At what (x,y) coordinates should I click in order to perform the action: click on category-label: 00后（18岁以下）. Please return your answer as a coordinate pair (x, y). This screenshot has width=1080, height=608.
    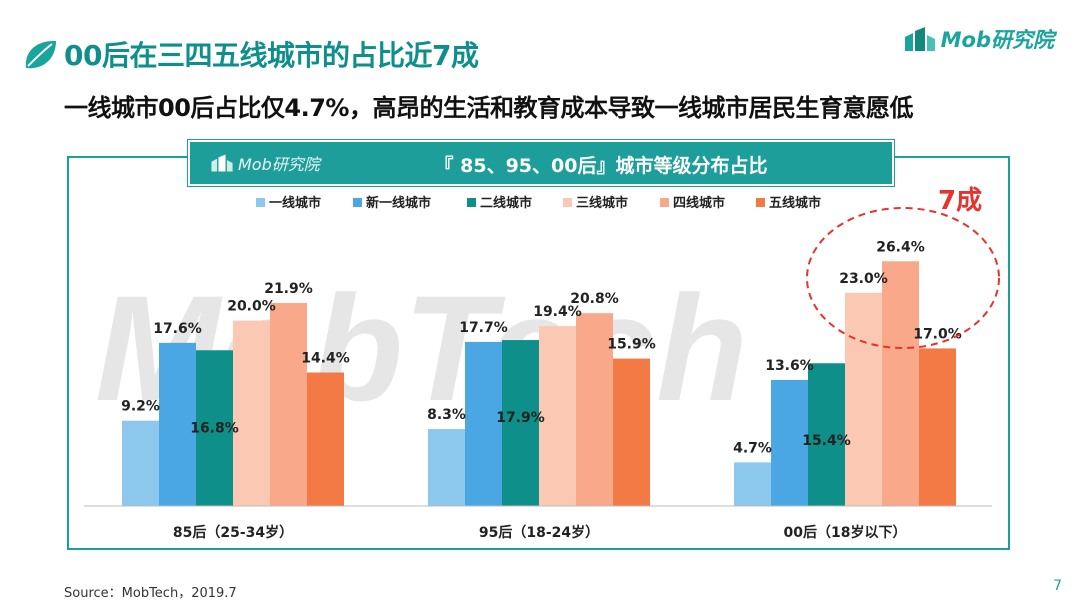
    Looking at the image, I should click on (845, 532).